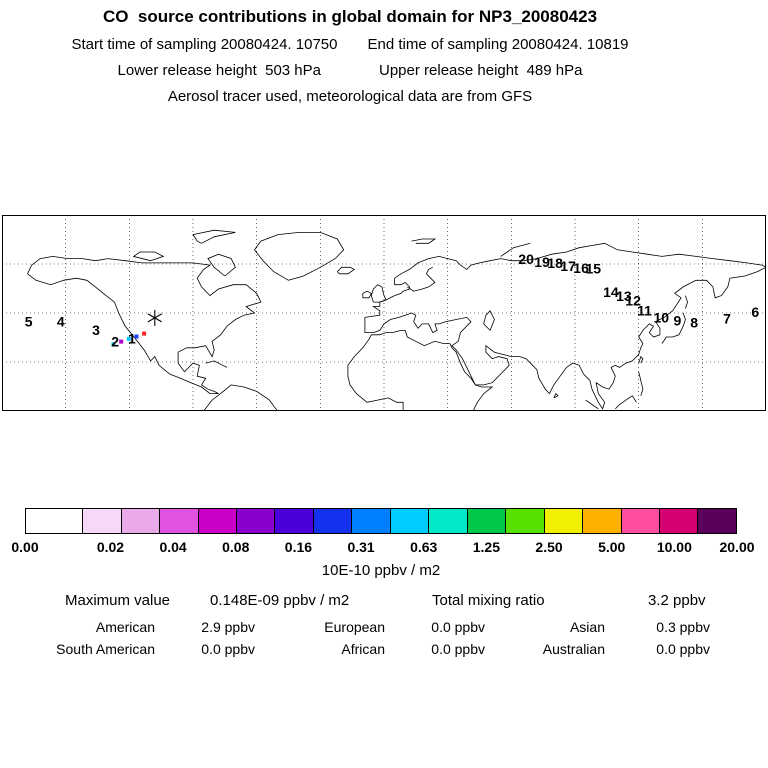  Describe the element at coordinates (236, 547) in the screenshot. I see `colorbar-tick: 0.08` at that location.